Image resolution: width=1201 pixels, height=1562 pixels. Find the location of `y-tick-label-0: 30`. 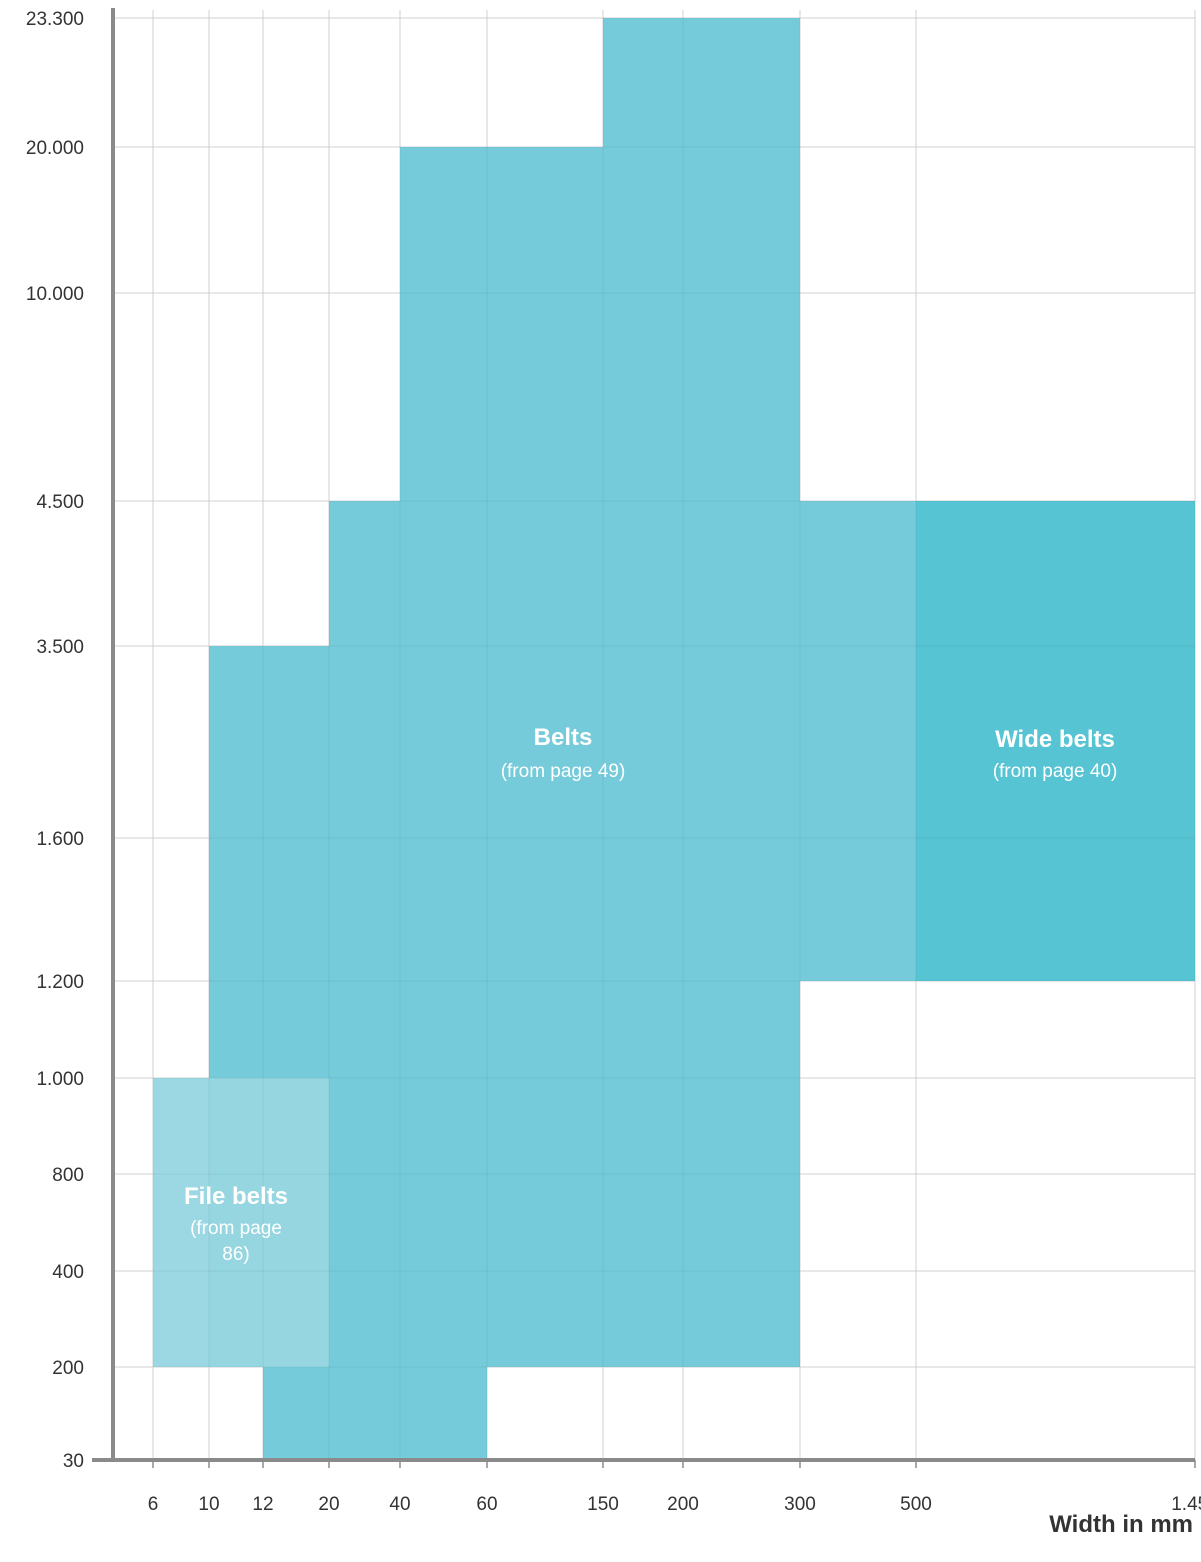

y-tick-label-0: 30 is located at coordinates (73, 1461).